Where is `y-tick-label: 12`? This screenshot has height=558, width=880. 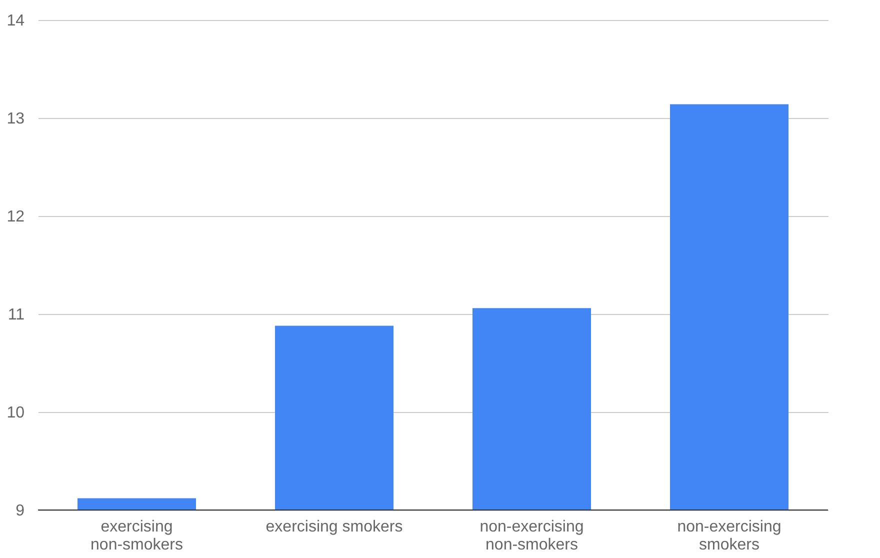
y-tick-label: 12 is located at coordinates (15, 217).